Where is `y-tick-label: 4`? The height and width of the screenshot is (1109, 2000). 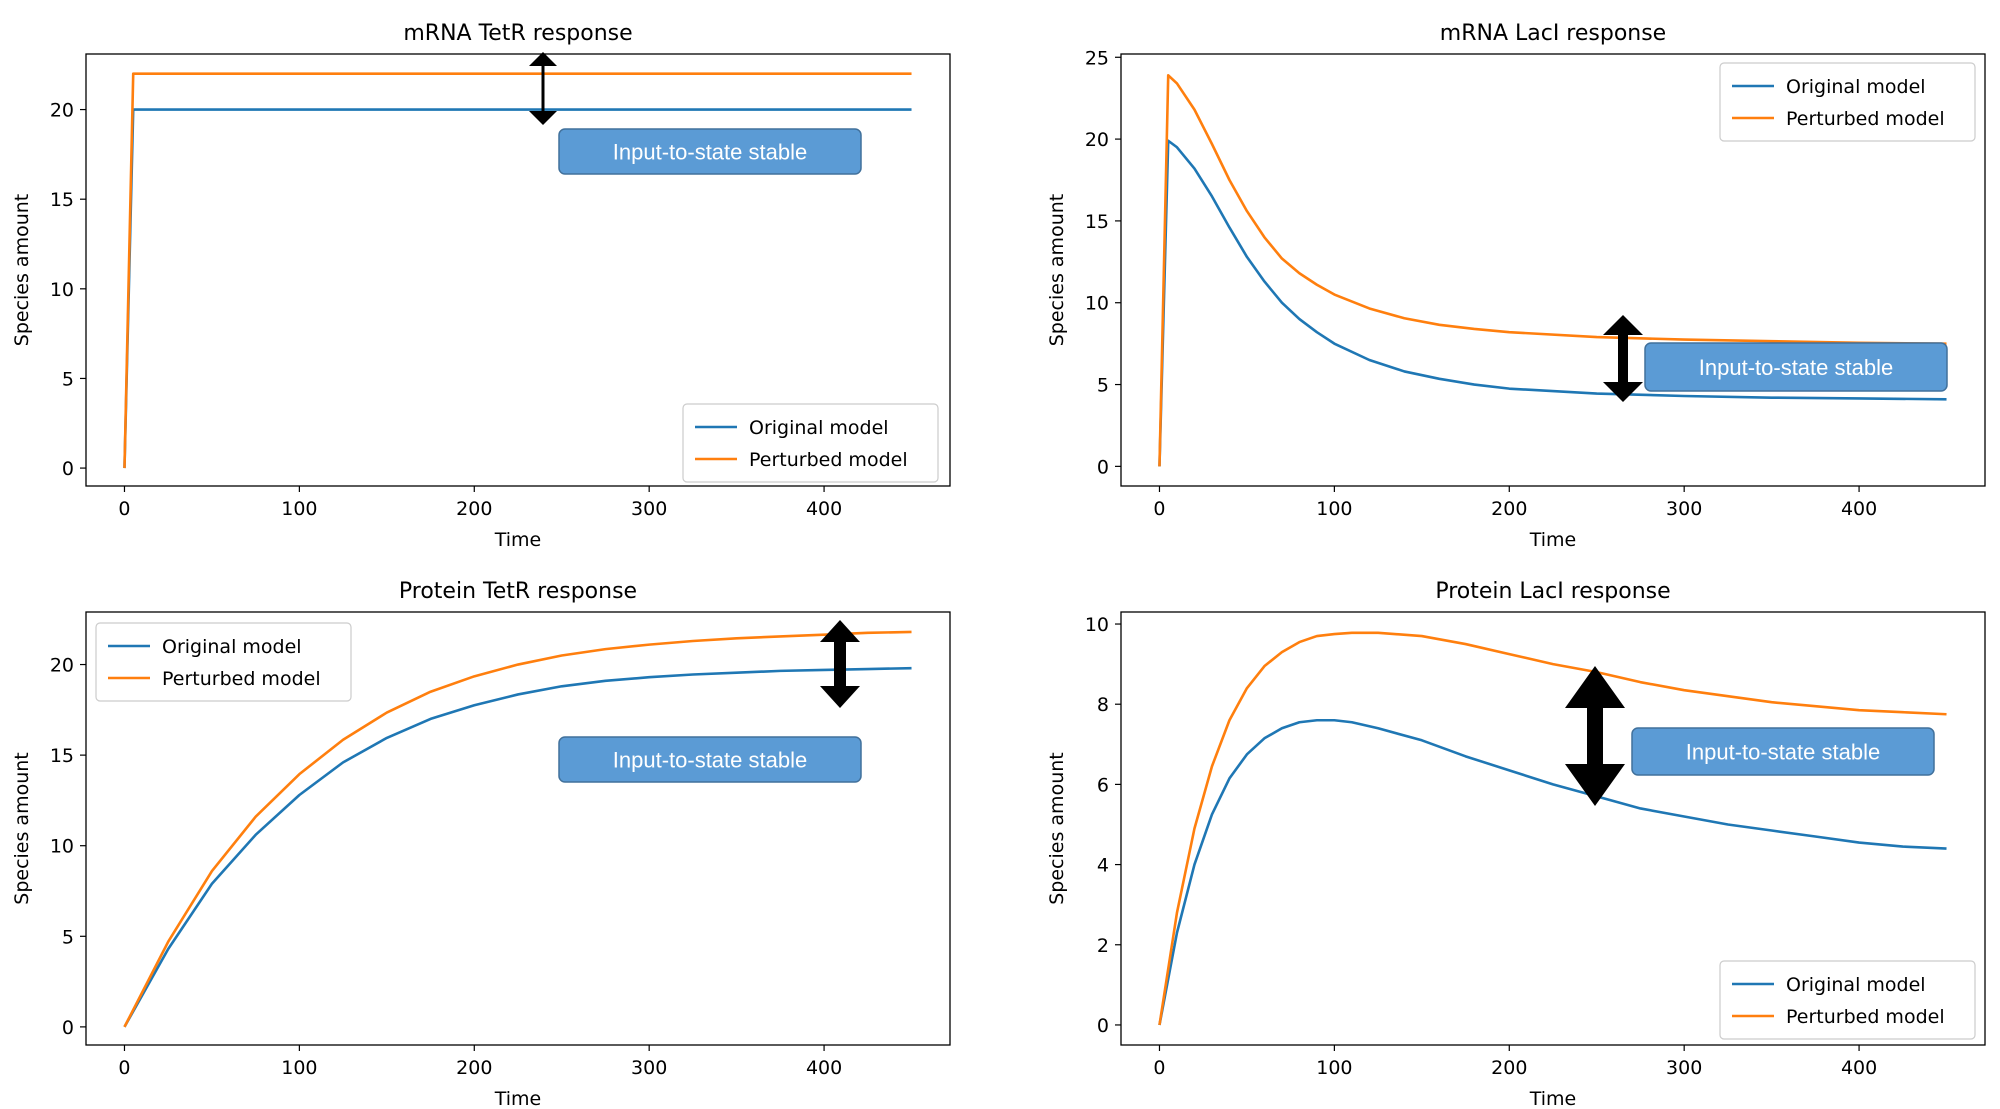
y-tick-label: 4 is located at coordinates (1103, 866).